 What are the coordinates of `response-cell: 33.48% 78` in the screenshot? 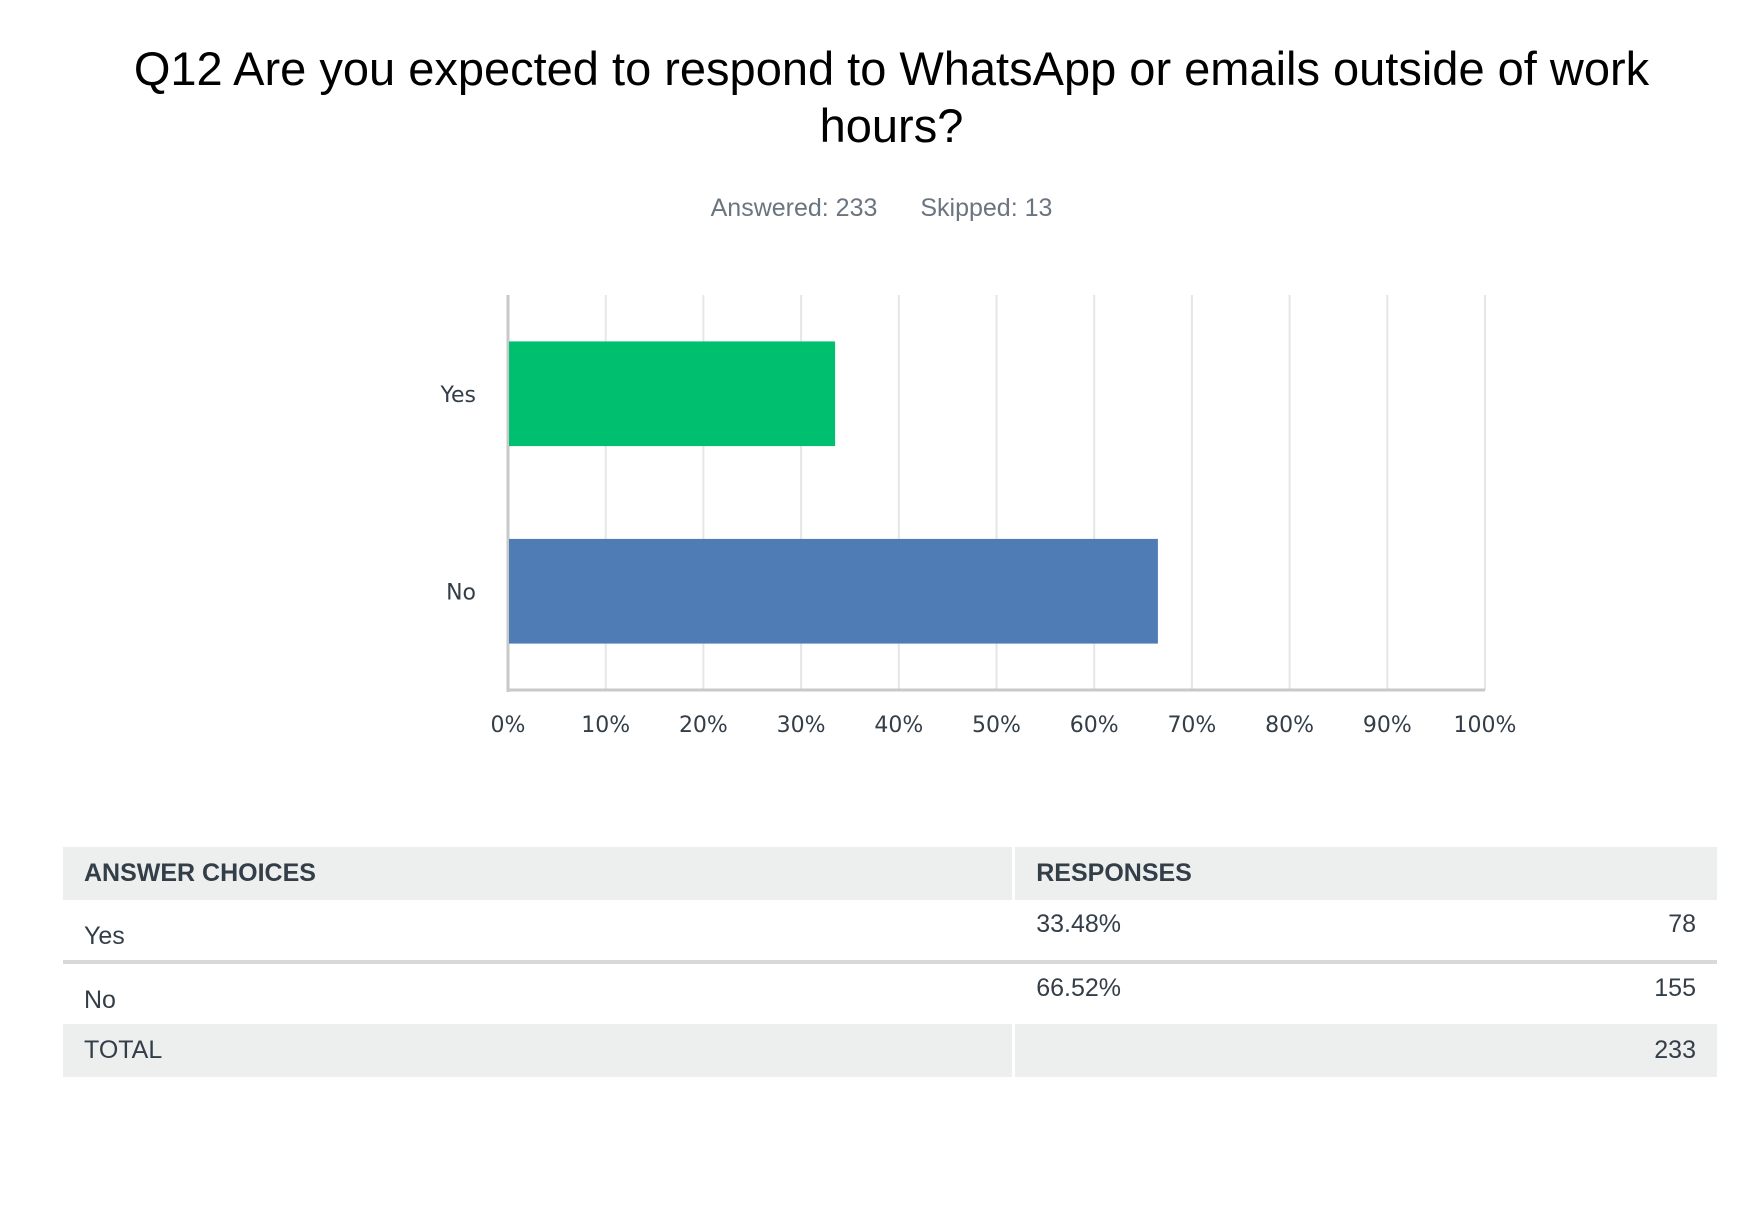 It's located at (1366, 930).